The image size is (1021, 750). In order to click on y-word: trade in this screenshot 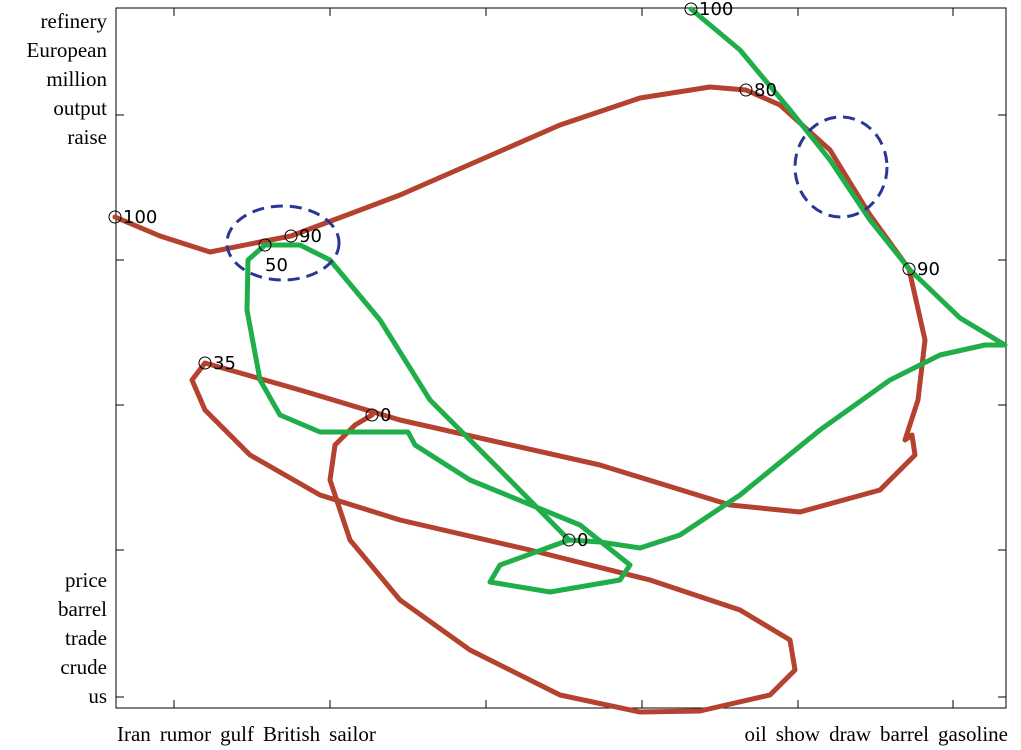, I will do `click(86, 638)`.